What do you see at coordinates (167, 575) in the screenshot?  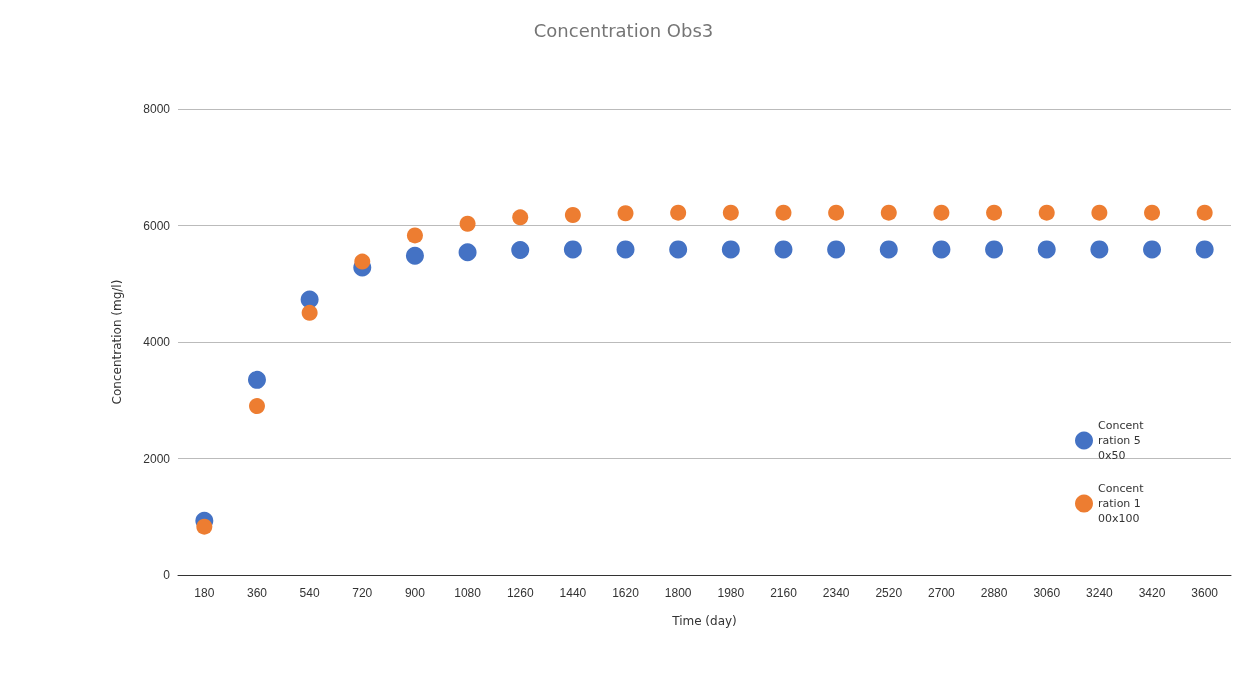 I see `y-tick-label: 0` at bounding box center [167, 575].